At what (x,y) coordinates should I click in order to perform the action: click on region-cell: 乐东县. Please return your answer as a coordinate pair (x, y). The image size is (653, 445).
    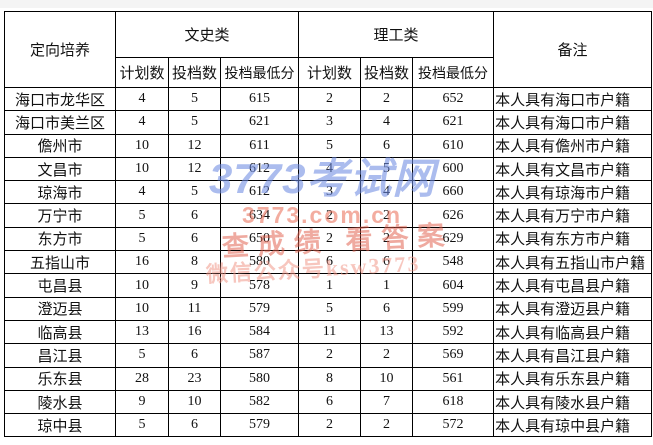
    Looking at the image, I should click on (60, 378).